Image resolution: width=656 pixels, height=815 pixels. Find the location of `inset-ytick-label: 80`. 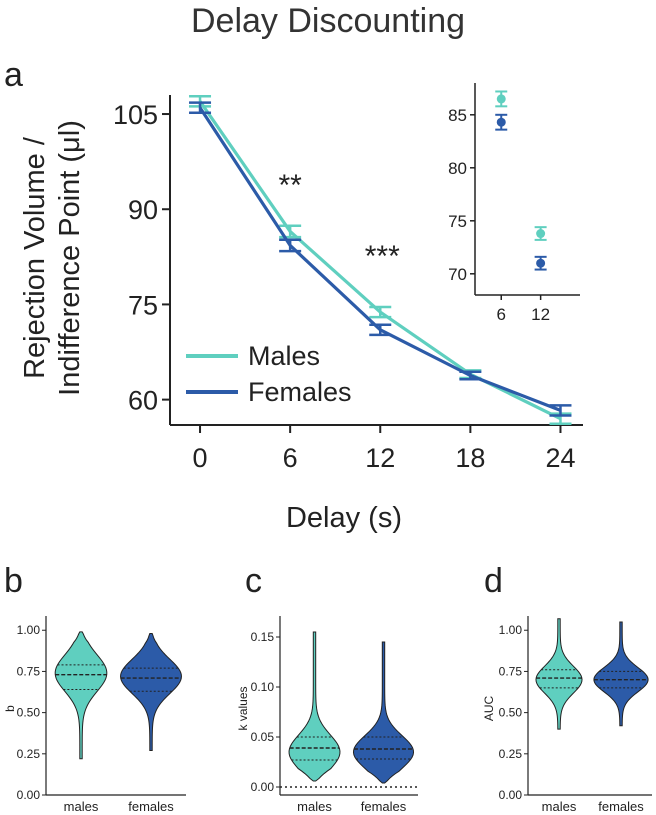

inset-ytick-label: 80 is located at coordinates (457, 168).